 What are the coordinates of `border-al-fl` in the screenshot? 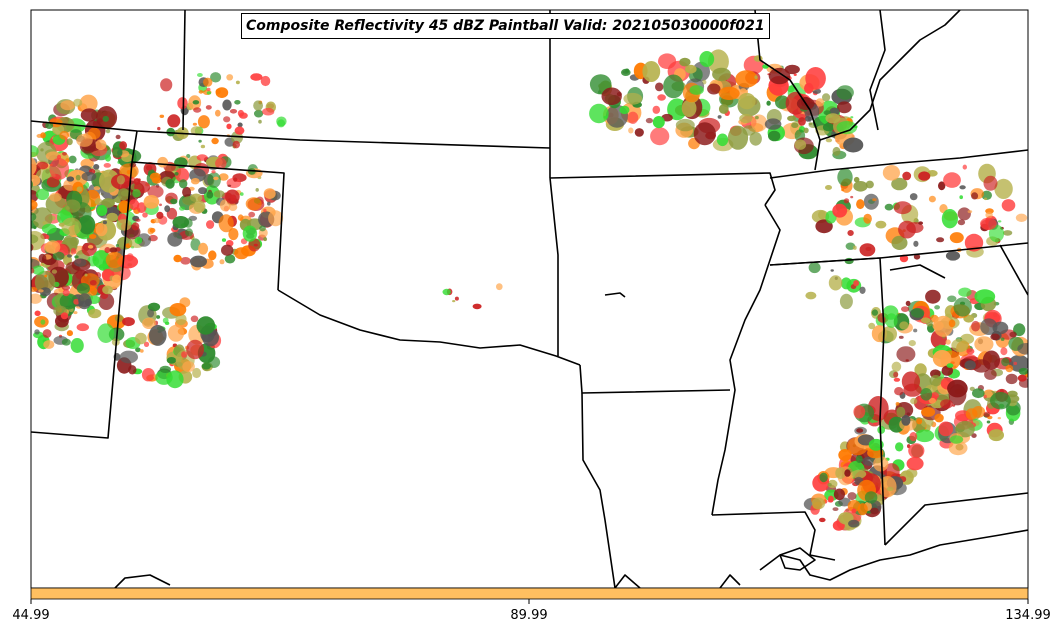 It's located at (956, 519).